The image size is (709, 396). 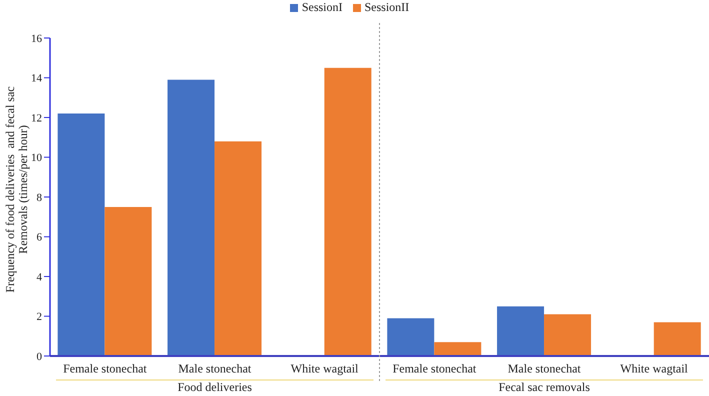 What do you see at coordinates (215, 387) in the screenshot?
I see `text: Food deliveries` at bounding box center [215, 387].